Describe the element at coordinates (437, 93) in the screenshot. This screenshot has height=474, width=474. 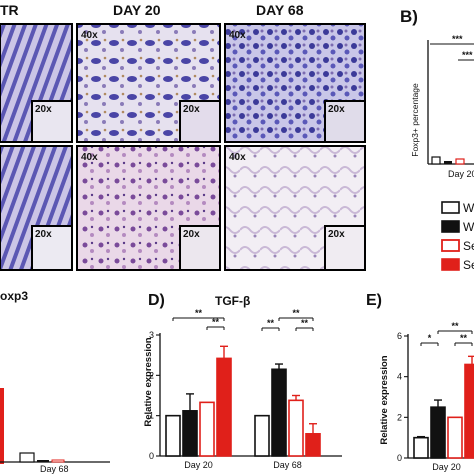
I see `panel-b: B) Foxp3+ percentage *** *** Day 20` at that location.